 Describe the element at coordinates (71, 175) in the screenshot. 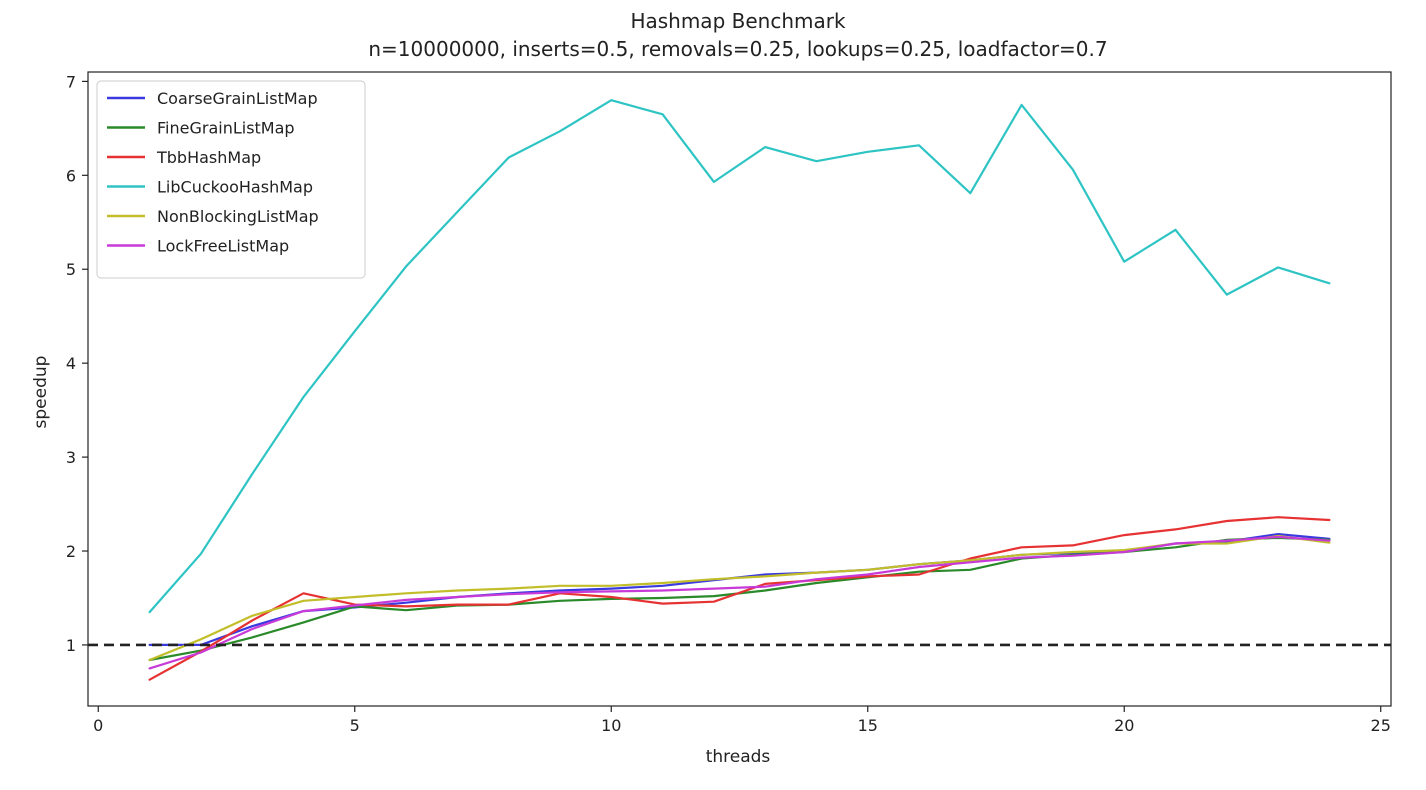

I see `y-tick-label-6: 6` at that location.